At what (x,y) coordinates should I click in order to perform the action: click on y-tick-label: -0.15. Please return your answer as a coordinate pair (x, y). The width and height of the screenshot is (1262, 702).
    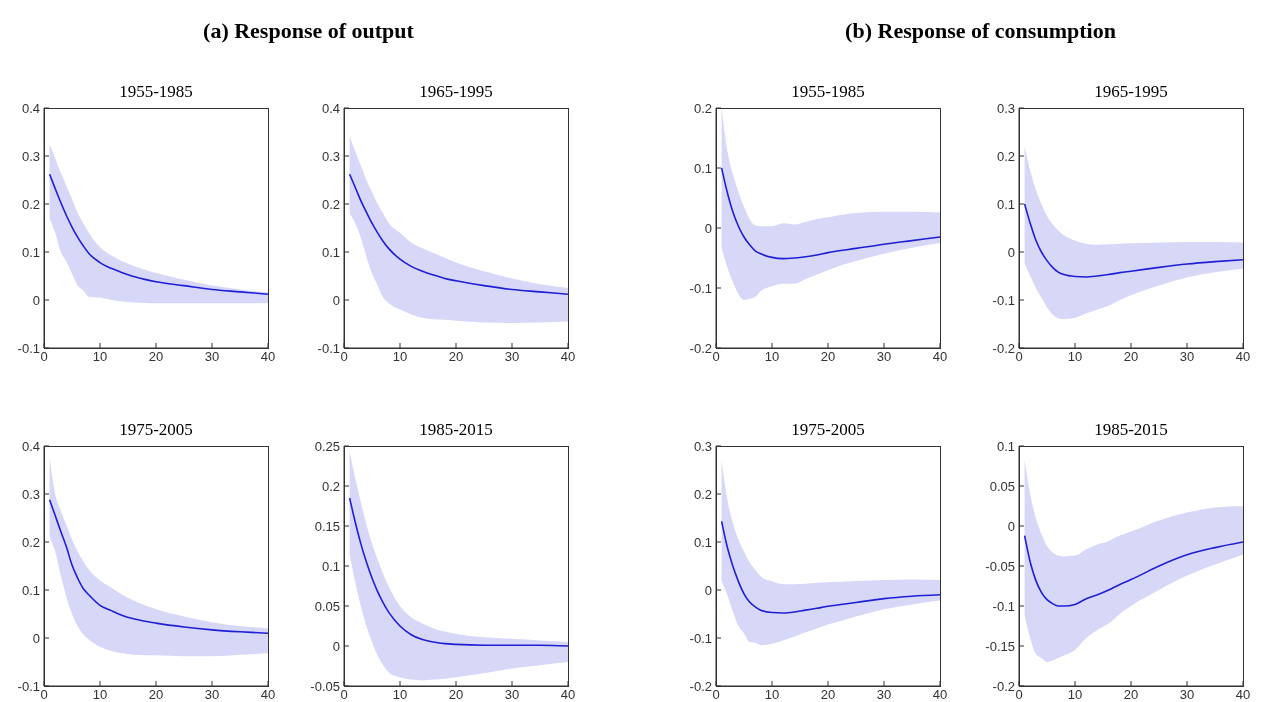
    Looking at the image, I should click on (1000, 646).